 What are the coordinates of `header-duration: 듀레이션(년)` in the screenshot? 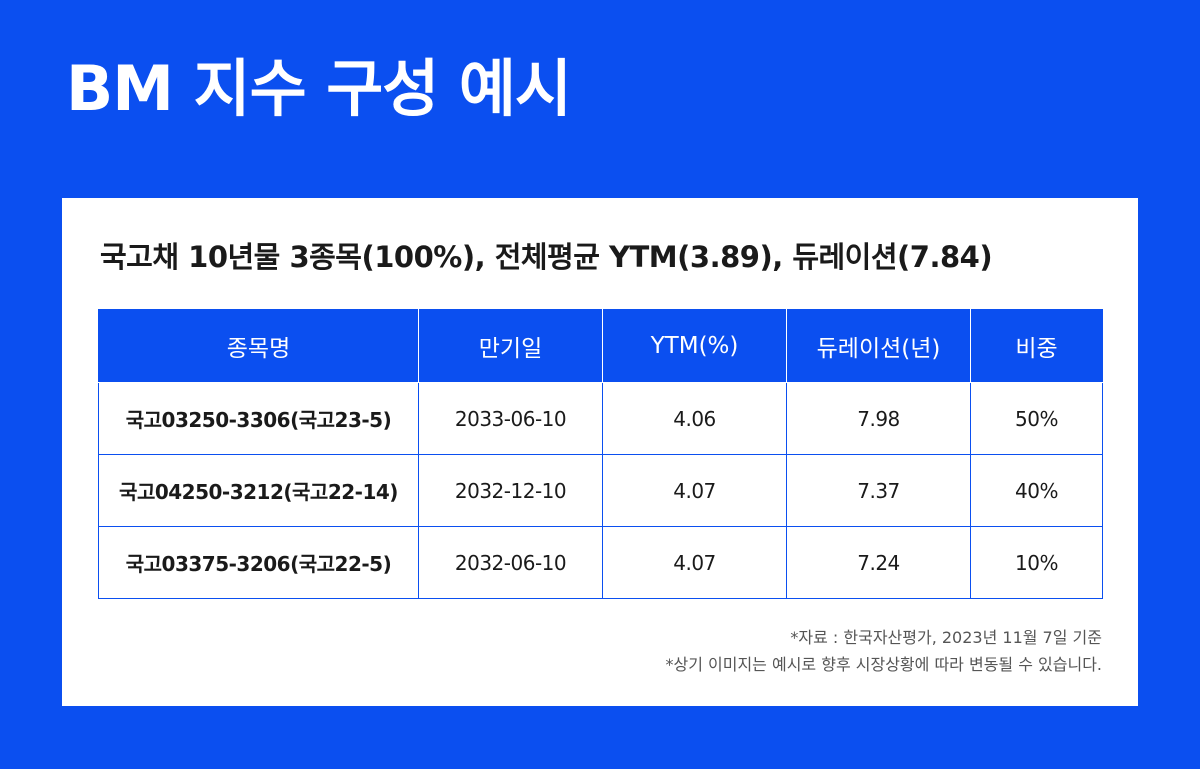 It's located at (878, 346).